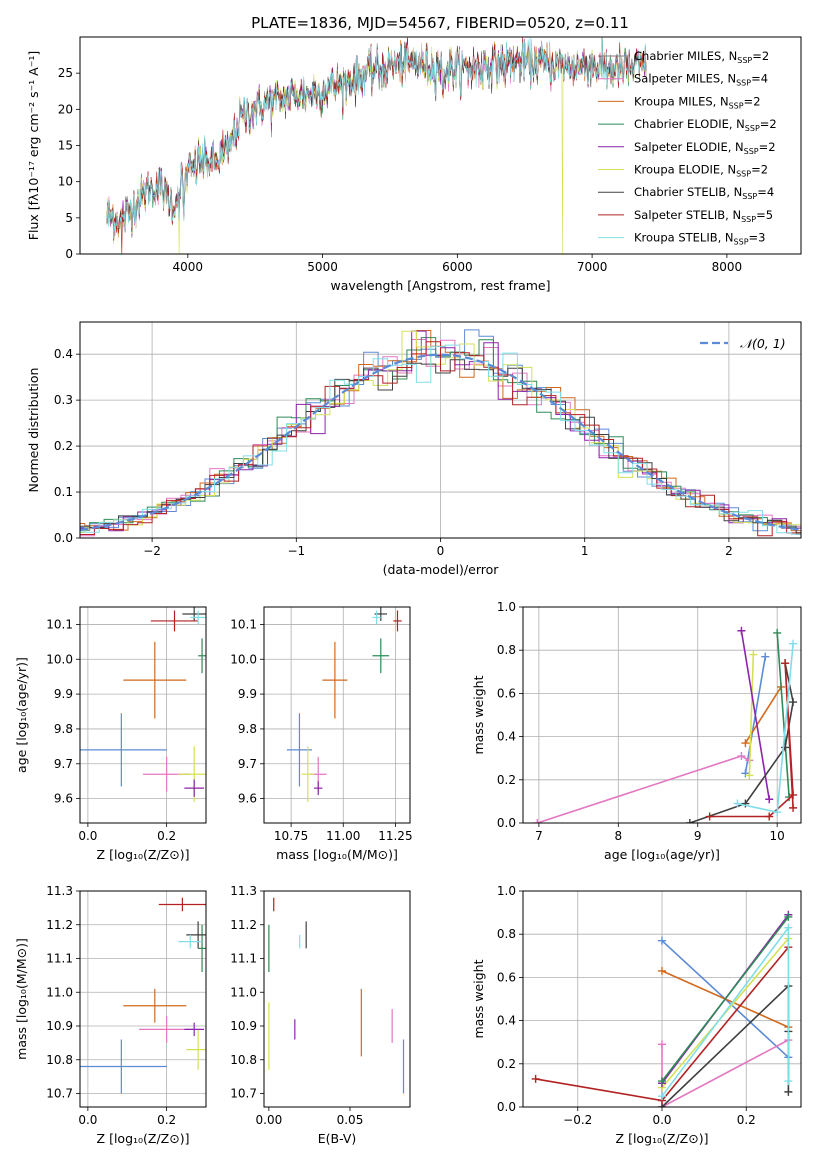 This screenshot has width=819, height=1170. What do you see at coordinates (478, 998) in the screenshot?
I see `y-axis-label: mass weight` at bounding box center [478, 998].